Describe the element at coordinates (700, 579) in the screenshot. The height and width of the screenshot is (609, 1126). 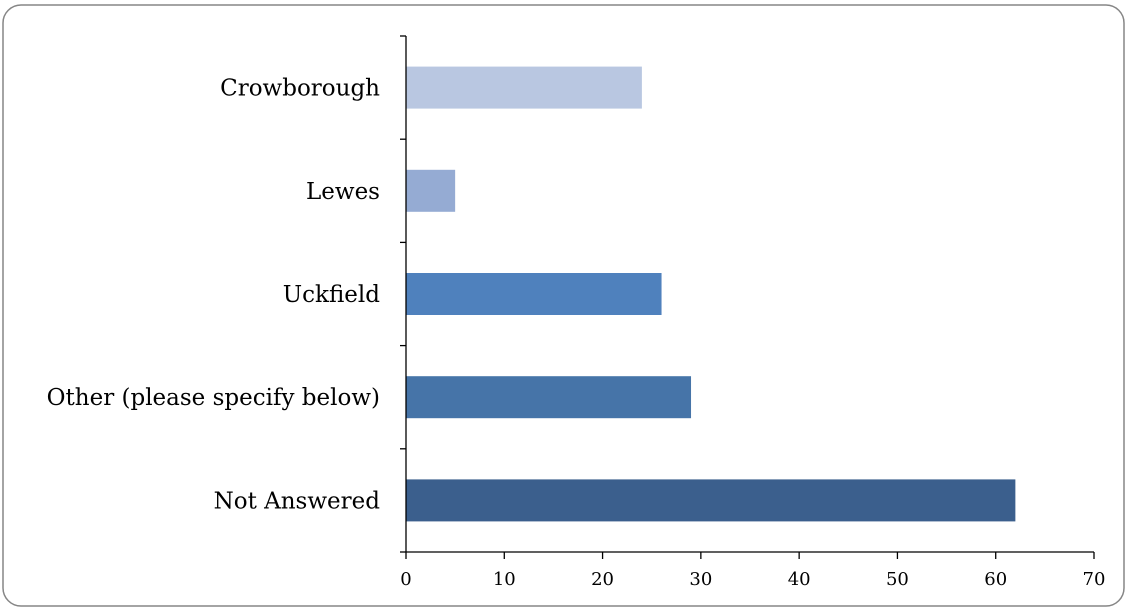
I see `x-tick-label: 30` at that location.